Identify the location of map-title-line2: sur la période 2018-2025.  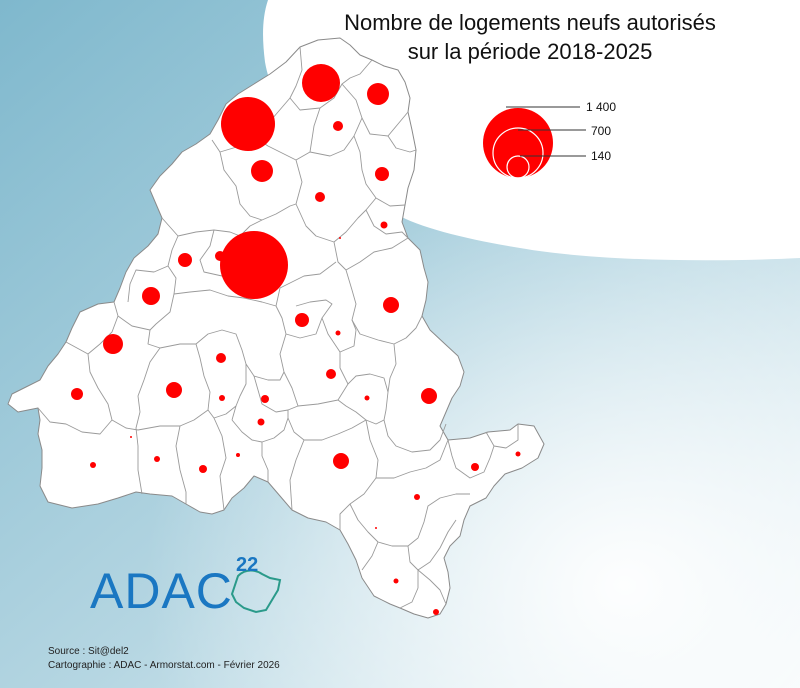
(530, 51).